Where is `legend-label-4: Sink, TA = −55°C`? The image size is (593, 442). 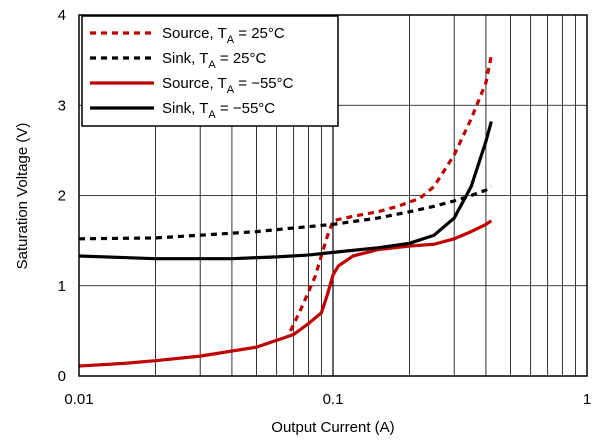
legend-label-4: Sink, TA = −55°C is located at coordinates (218, 110).